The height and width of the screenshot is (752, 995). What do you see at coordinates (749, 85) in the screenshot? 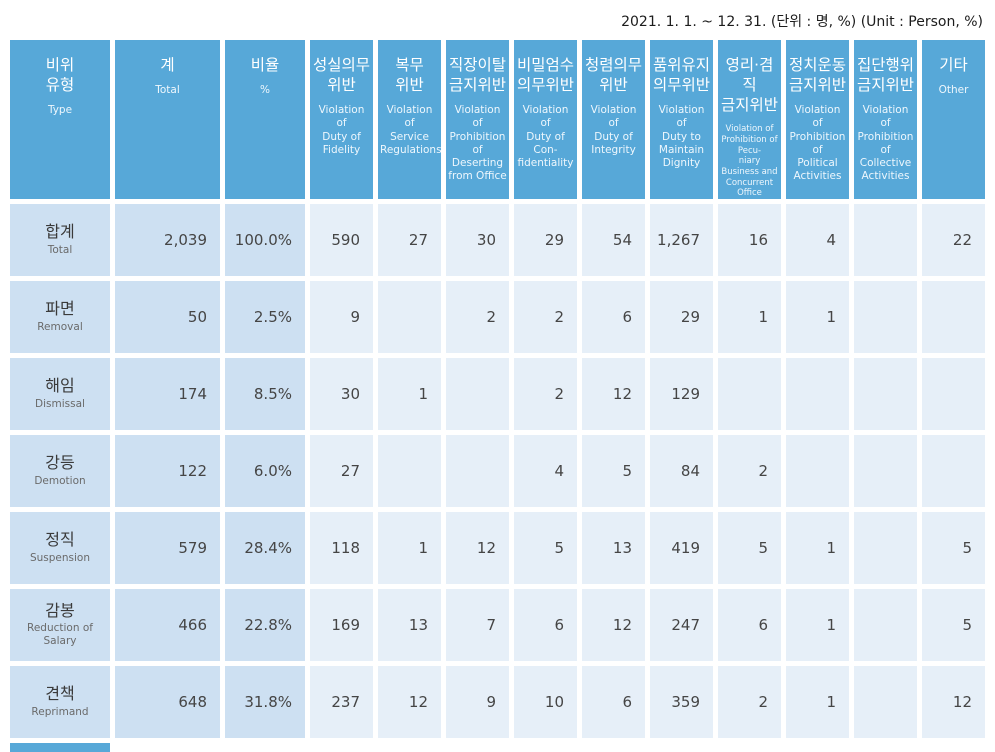
I see `column-header-korean: 영리·겸직 금지위반` at bounding box center [749, 85].